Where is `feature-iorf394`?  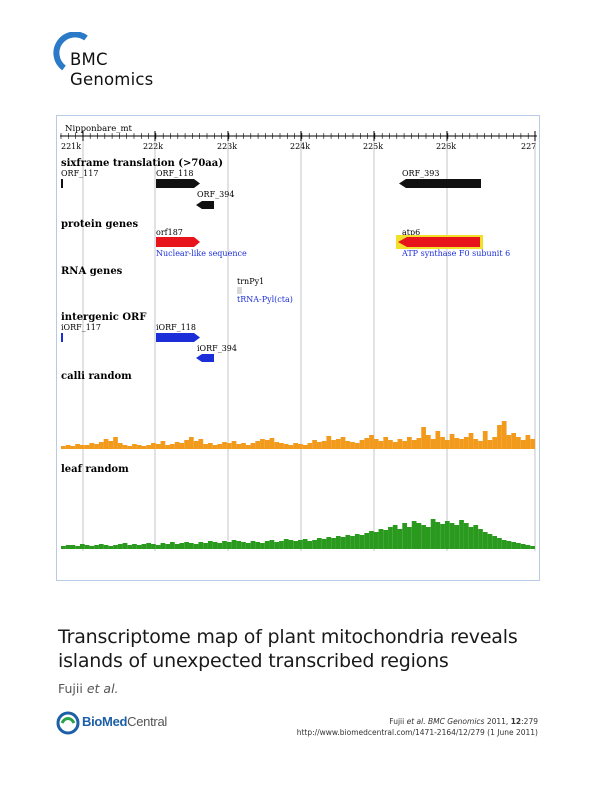 feature-iorf394 is located at coordinates (205, 358).